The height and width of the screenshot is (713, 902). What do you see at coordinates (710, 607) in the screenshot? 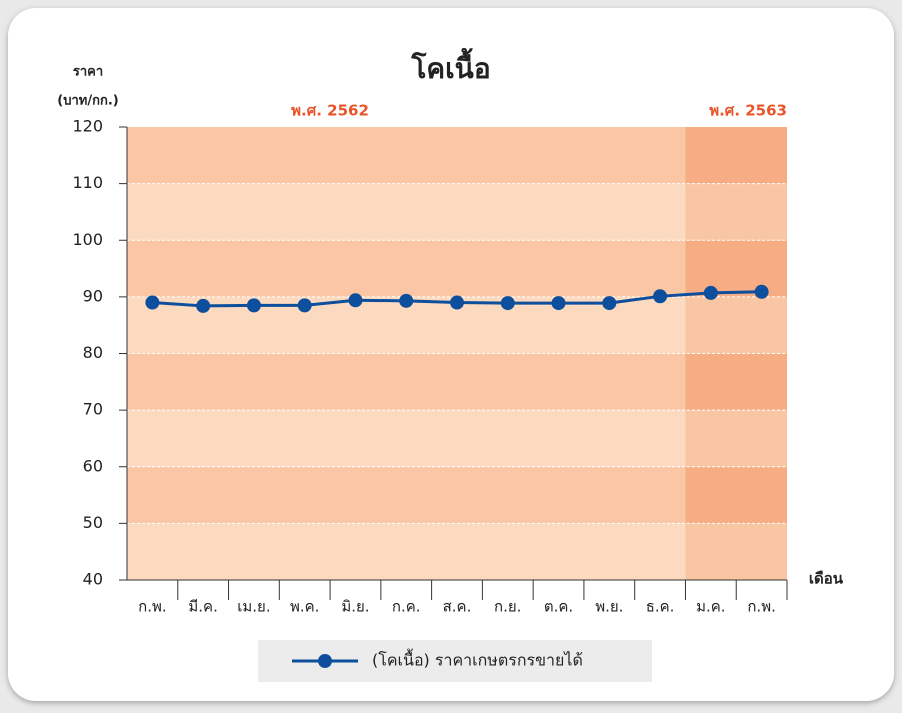
I see `x-tick-label: ม.ค.` at bounding box center [710, 607].